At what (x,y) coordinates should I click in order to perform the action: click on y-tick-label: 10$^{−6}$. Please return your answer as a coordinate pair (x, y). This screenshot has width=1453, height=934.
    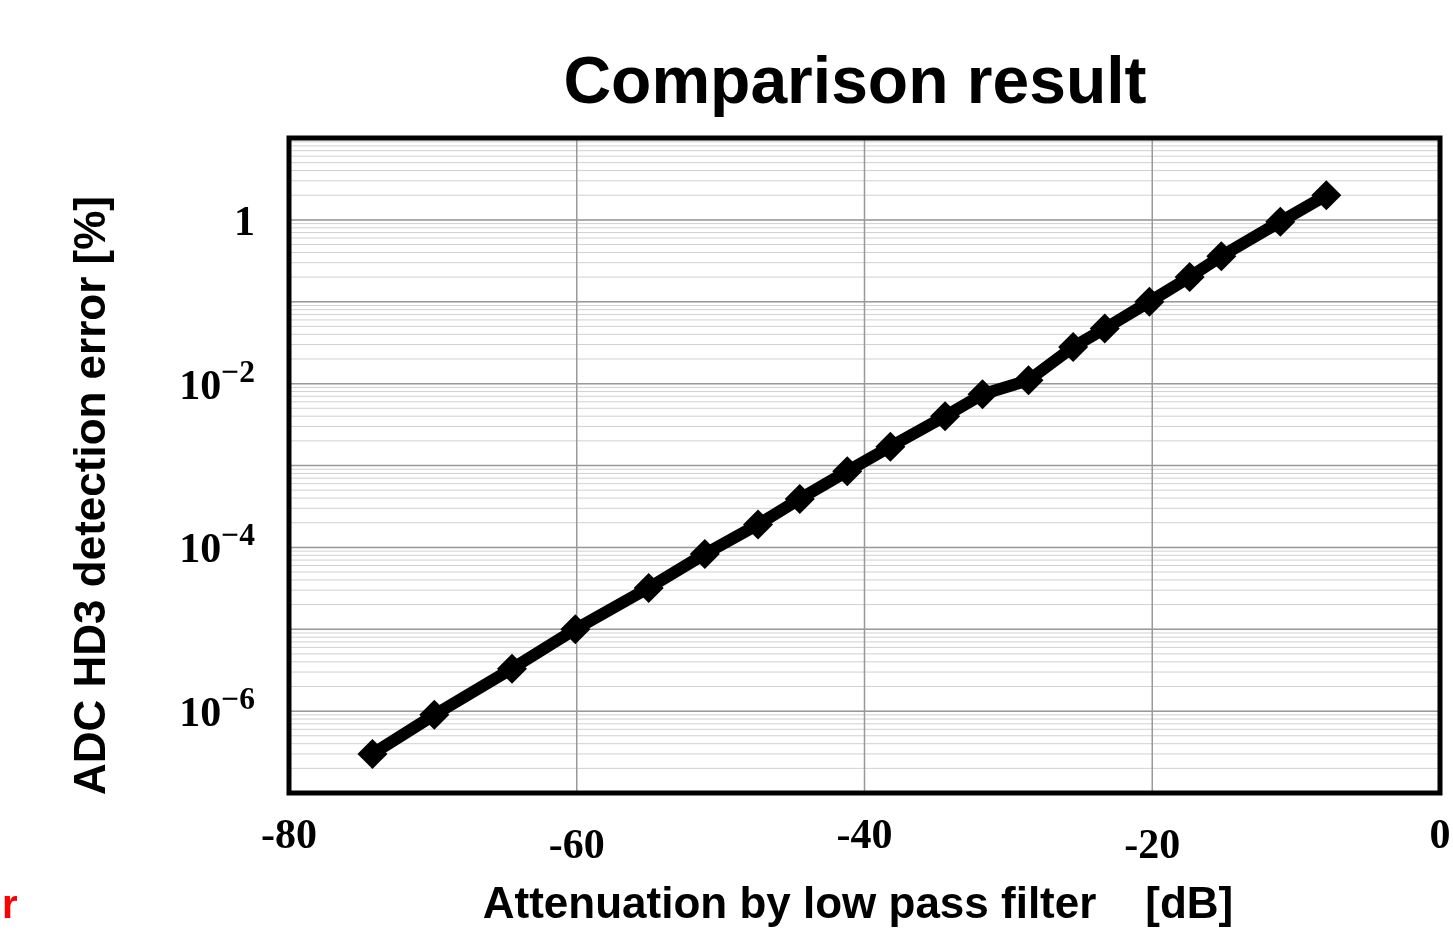
    Looking at the image, I should click on (217, 708).